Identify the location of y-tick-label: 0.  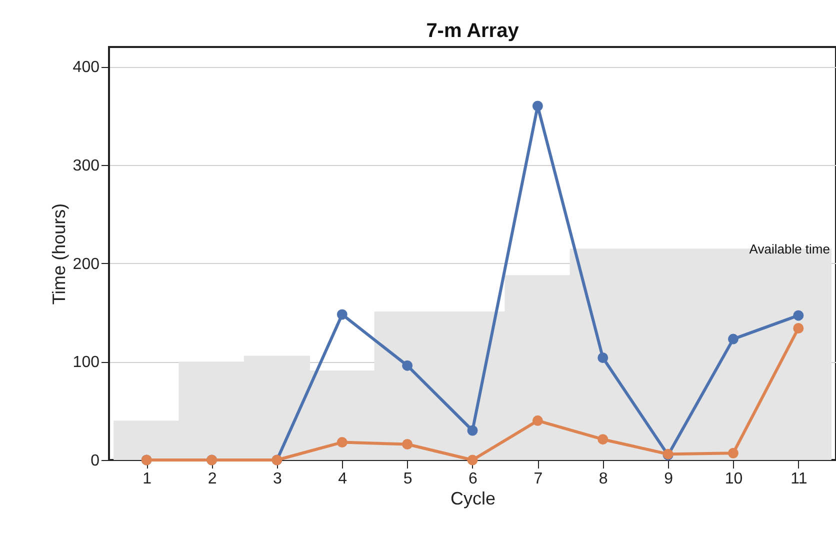
(95, 461).